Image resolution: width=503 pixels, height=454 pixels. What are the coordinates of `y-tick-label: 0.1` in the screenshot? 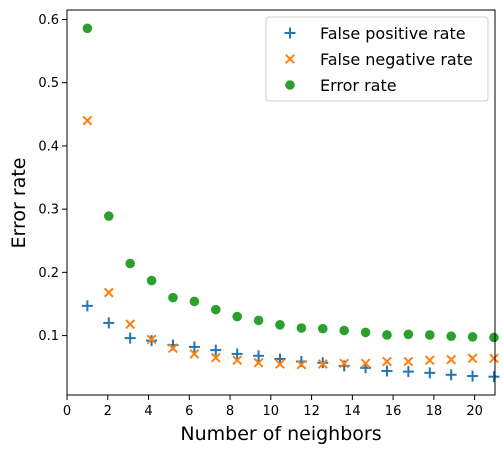 It's located at (48, 336).